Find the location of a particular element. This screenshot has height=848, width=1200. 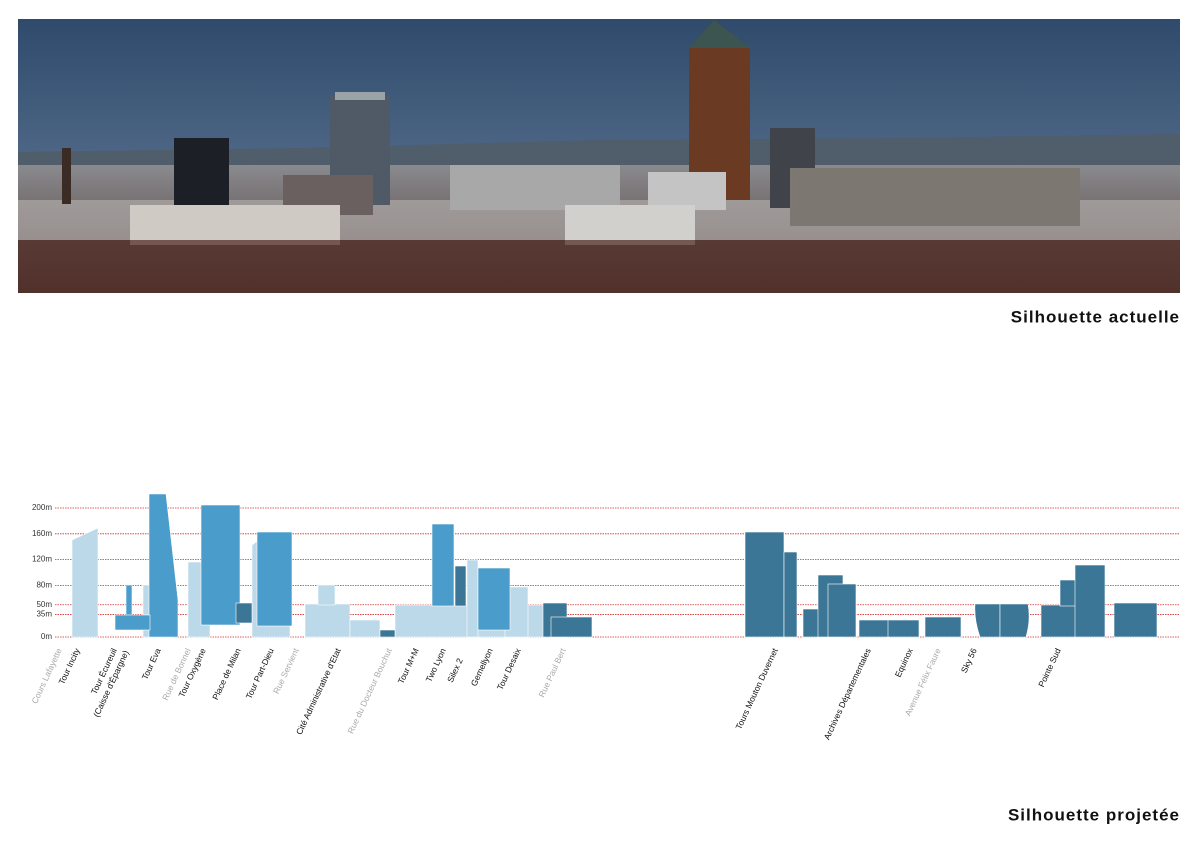

building-label: Pointe Sud is located at coordinates (1049, 667).